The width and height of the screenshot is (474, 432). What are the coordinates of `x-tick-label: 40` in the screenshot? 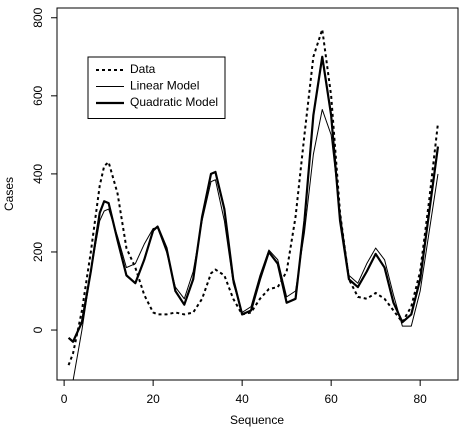 It's located at (242, 399).